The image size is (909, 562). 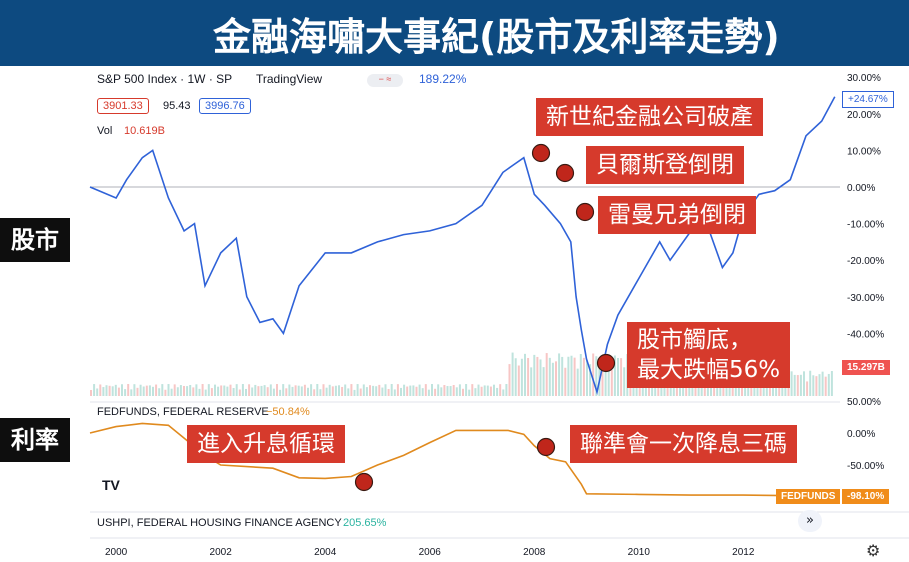 I want to click on toggle-icon: − ≈, so click(x=385, y=80).